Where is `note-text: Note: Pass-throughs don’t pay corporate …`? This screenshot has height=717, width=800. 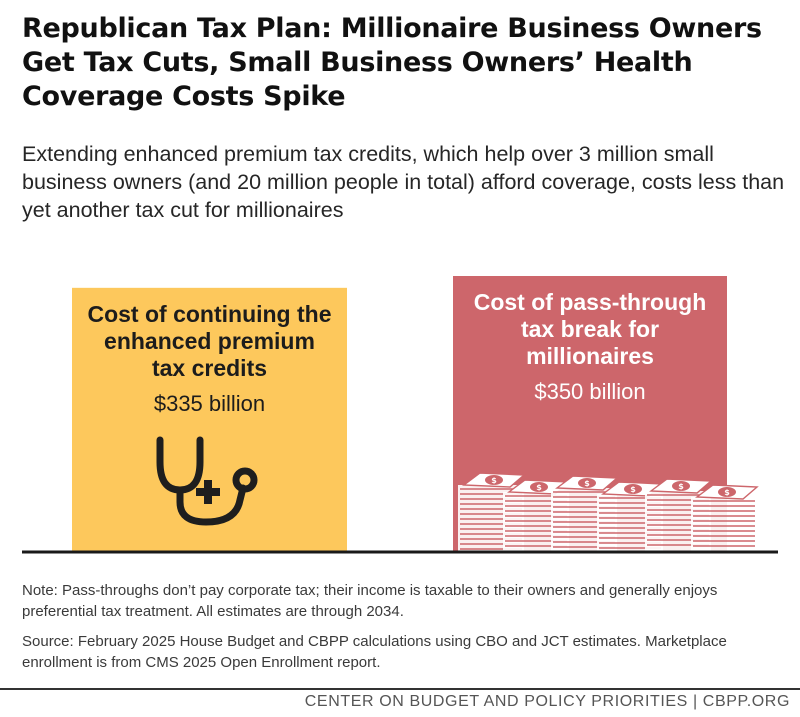 note-text: Note: Pass-throughs don’t pay corporate … is located at coordinates (370, 601).